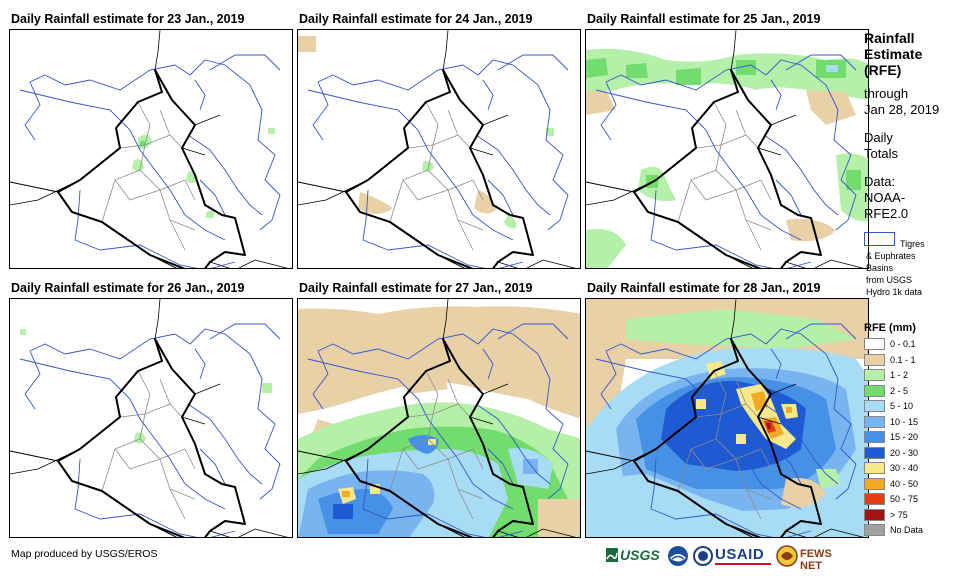 The image size is (967, 576). What do you see at coordinates (634, 556) in the screenshot?
I see `usgs-logo: USGS` at bounding box center [634, 556].